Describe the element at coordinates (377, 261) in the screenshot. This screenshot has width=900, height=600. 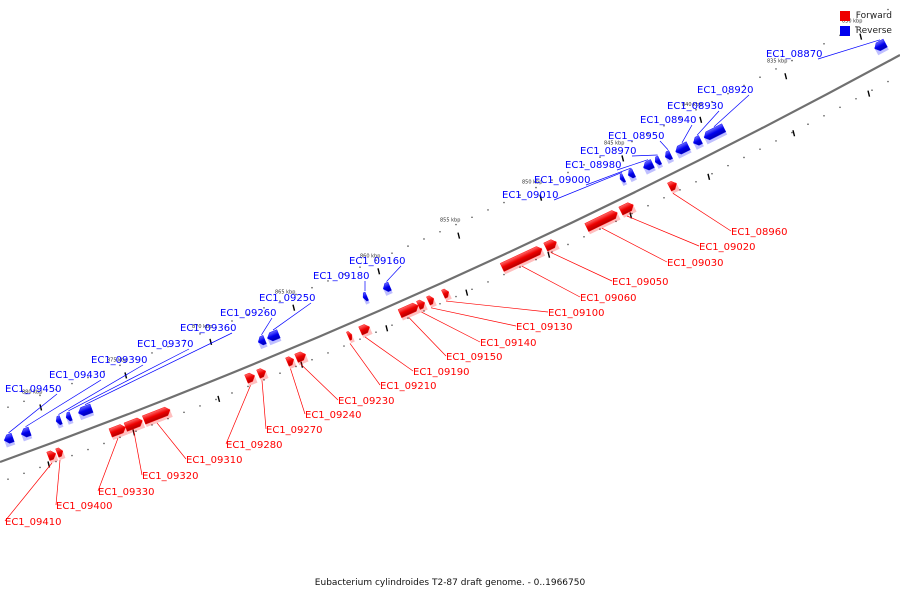
I see `gene-label: EC1_09160` at that location.